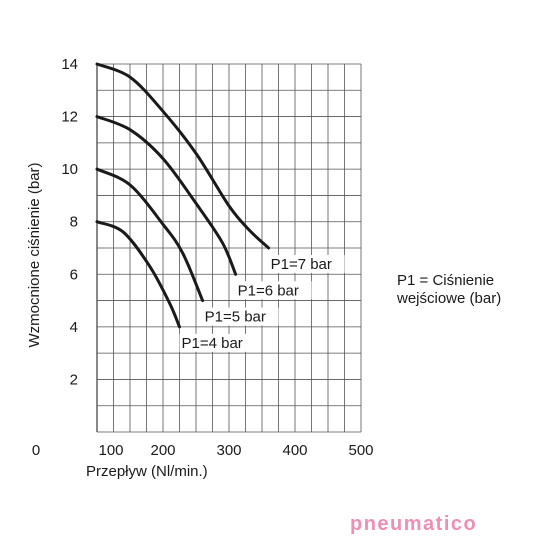 The width and height of the screenshot is (540, 540). What do you see at coordinates (262, 303) in the screenshot?
I see `curve-labels: P1=7 bar P1=6 bar P1=5 bar P1=4 bar` at bounding box center [262, 303].